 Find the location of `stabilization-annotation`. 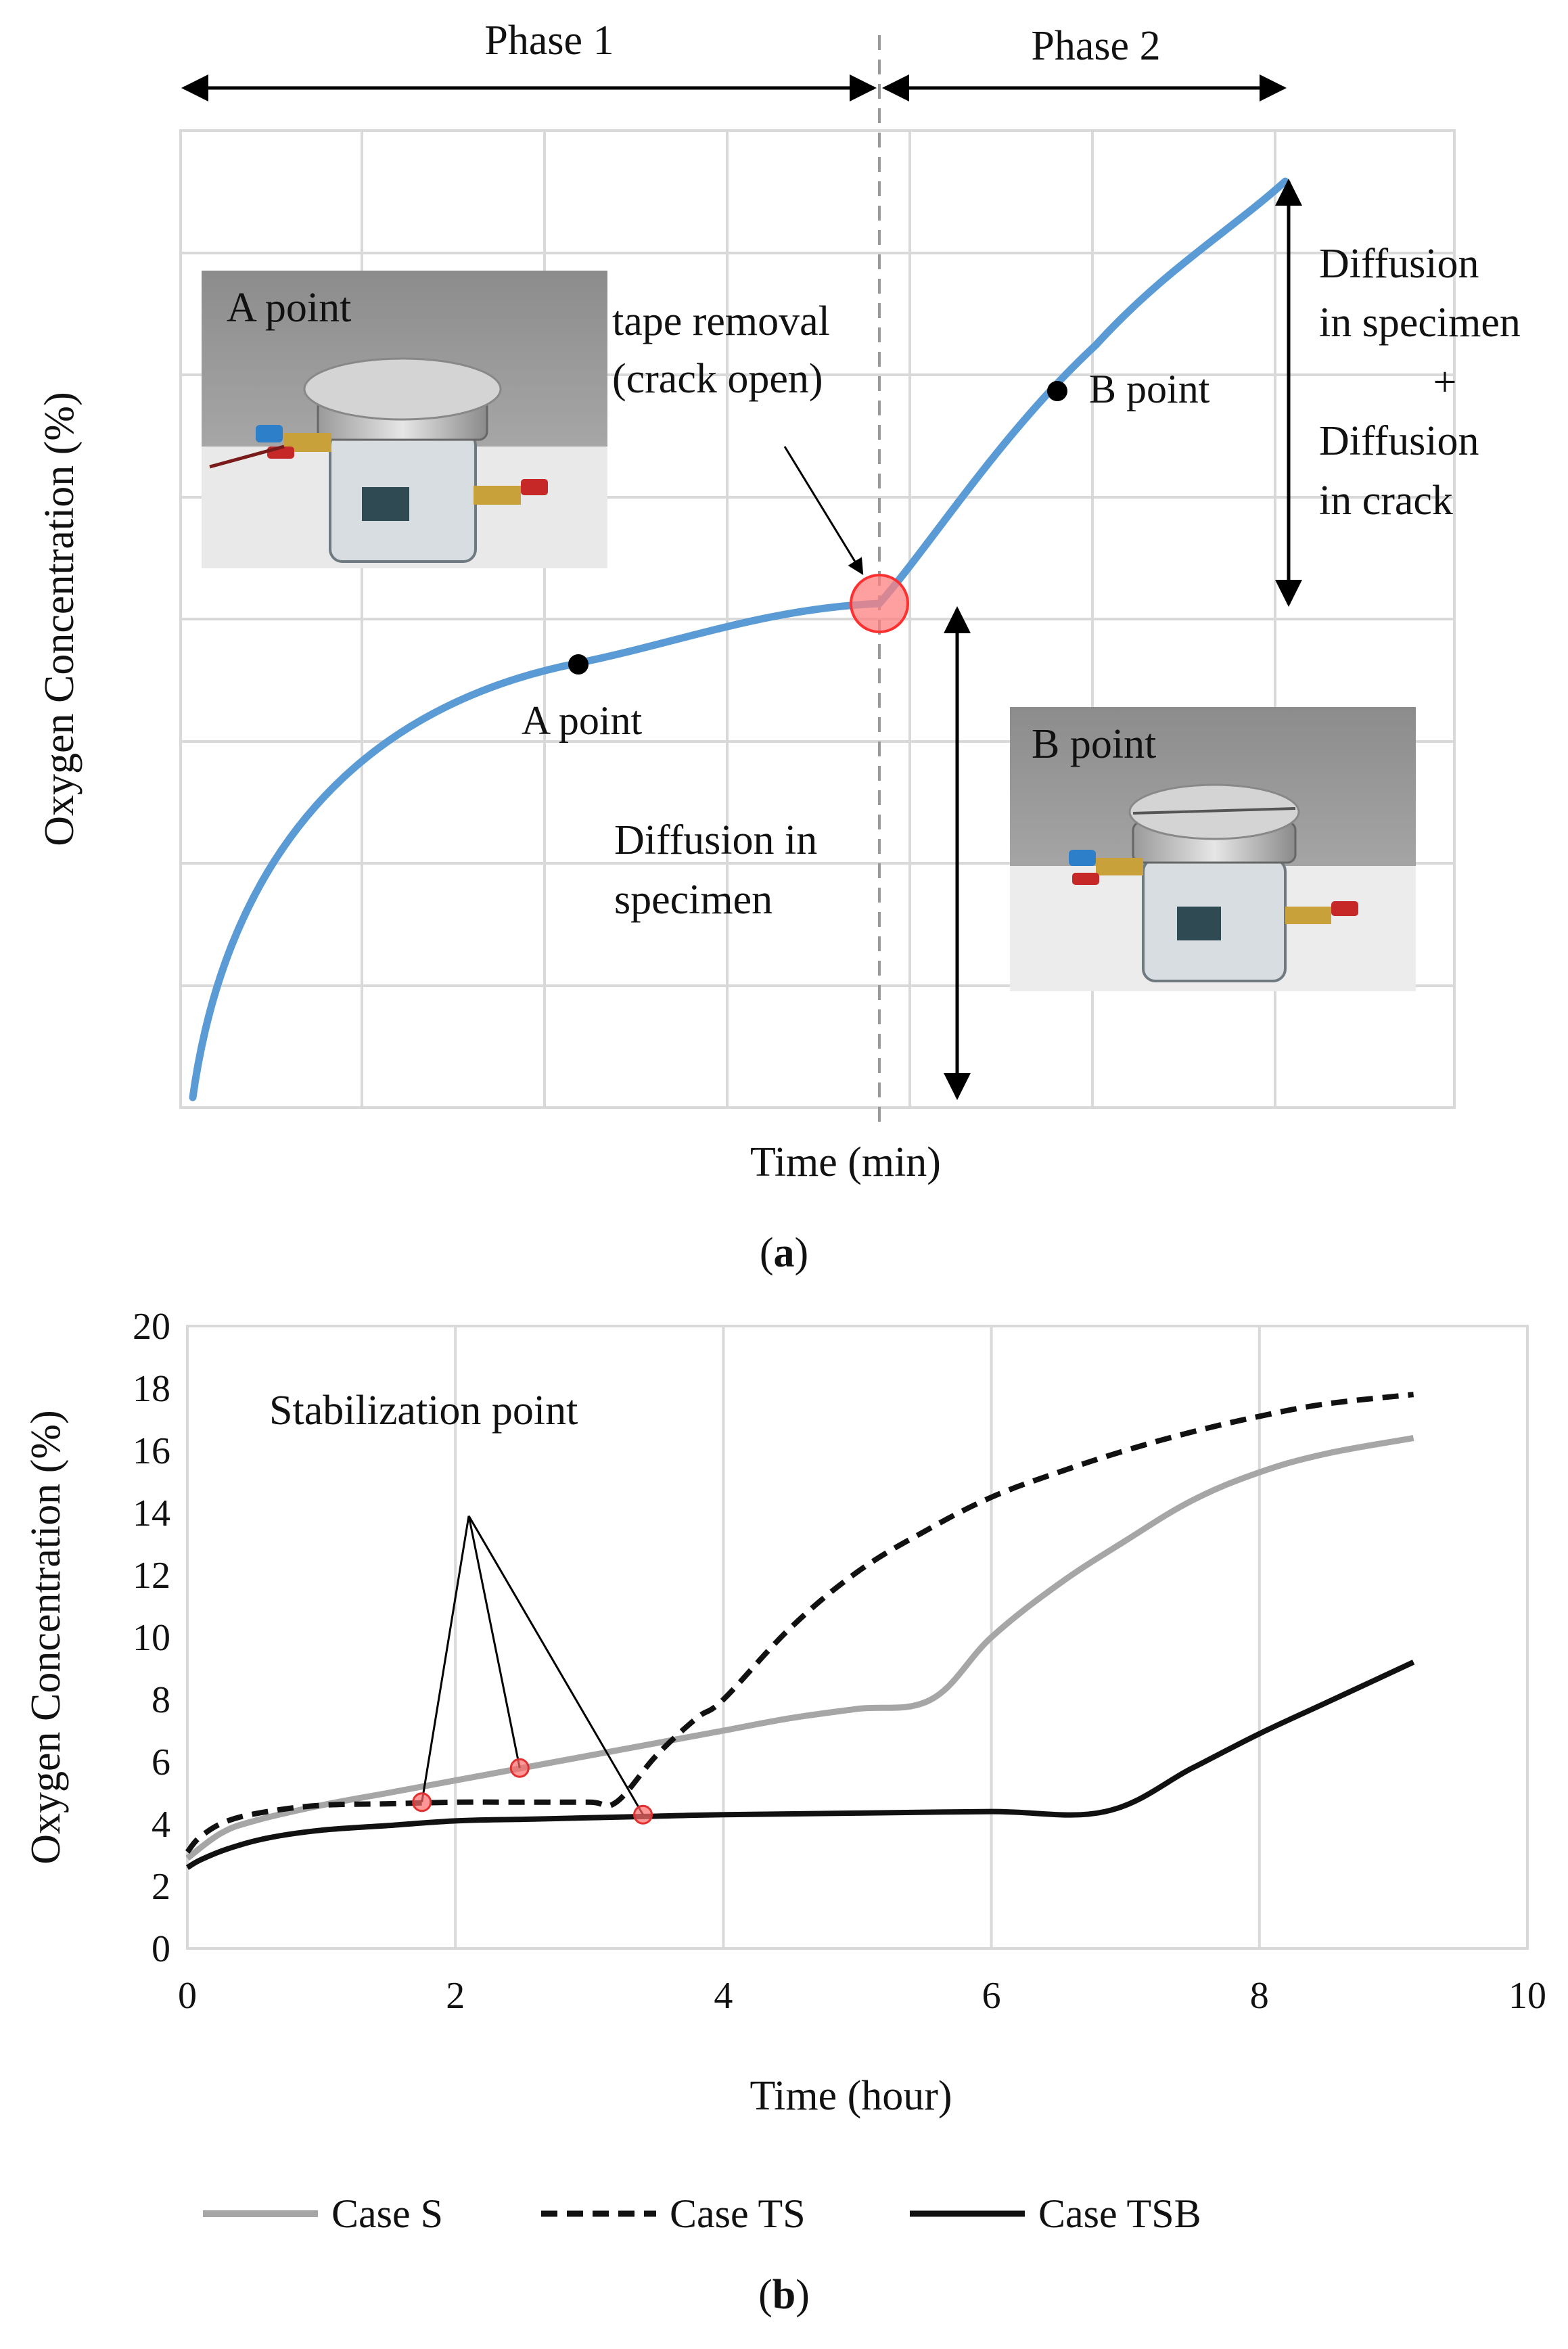

stabilization-annotation is located at coordinates (533, 1670).